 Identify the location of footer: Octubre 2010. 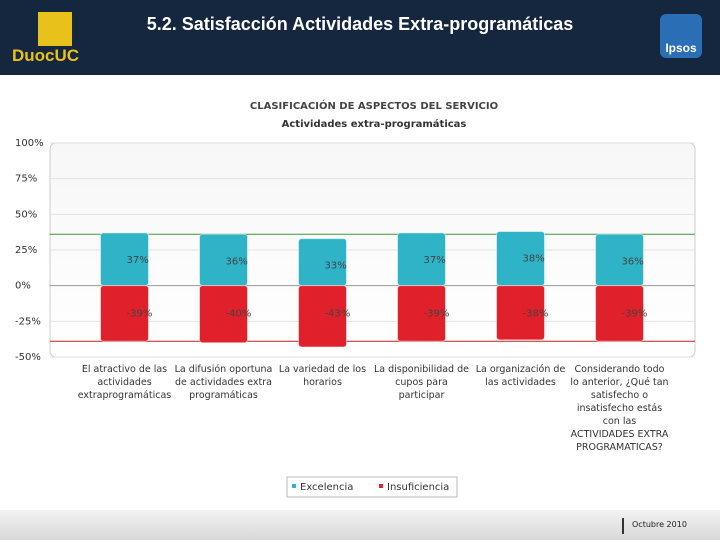
(360, 525).